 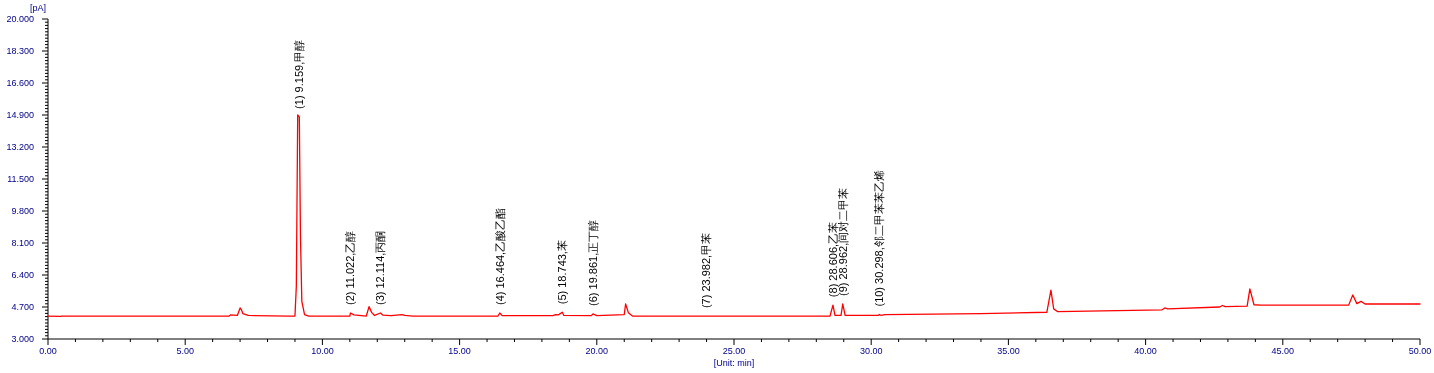 What do you see at coordinates (1008, 351) in the screenshot?
I see `x-tick-label: 35.00` at bounding box center [1008, 351].